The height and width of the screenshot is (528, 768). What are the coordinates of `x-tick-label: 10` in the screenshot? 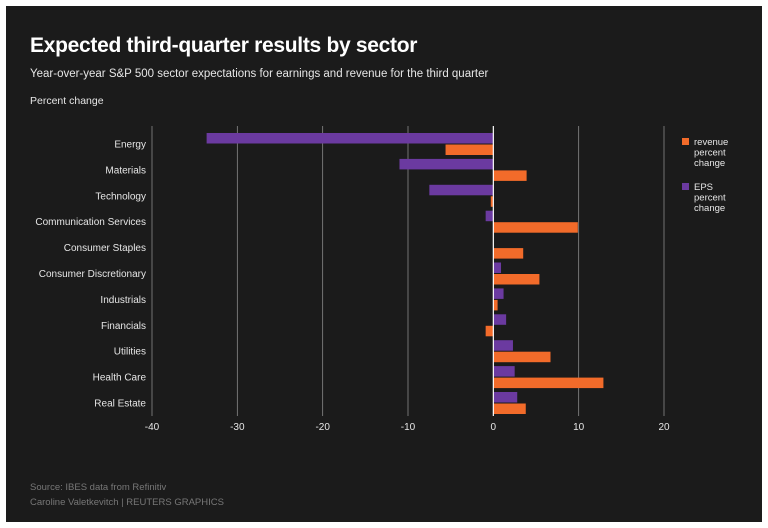 It's located at (579, 427).